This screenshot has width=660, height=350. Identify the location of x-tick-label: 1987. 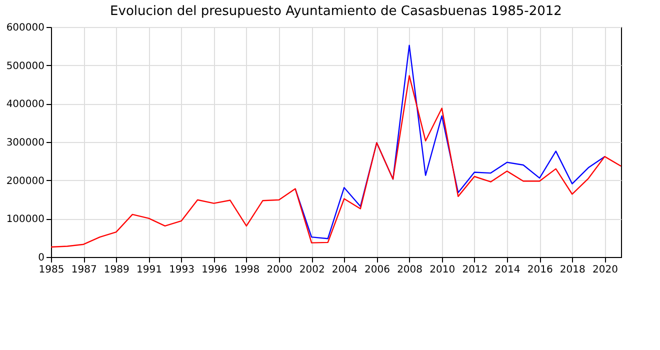
(84, 270).